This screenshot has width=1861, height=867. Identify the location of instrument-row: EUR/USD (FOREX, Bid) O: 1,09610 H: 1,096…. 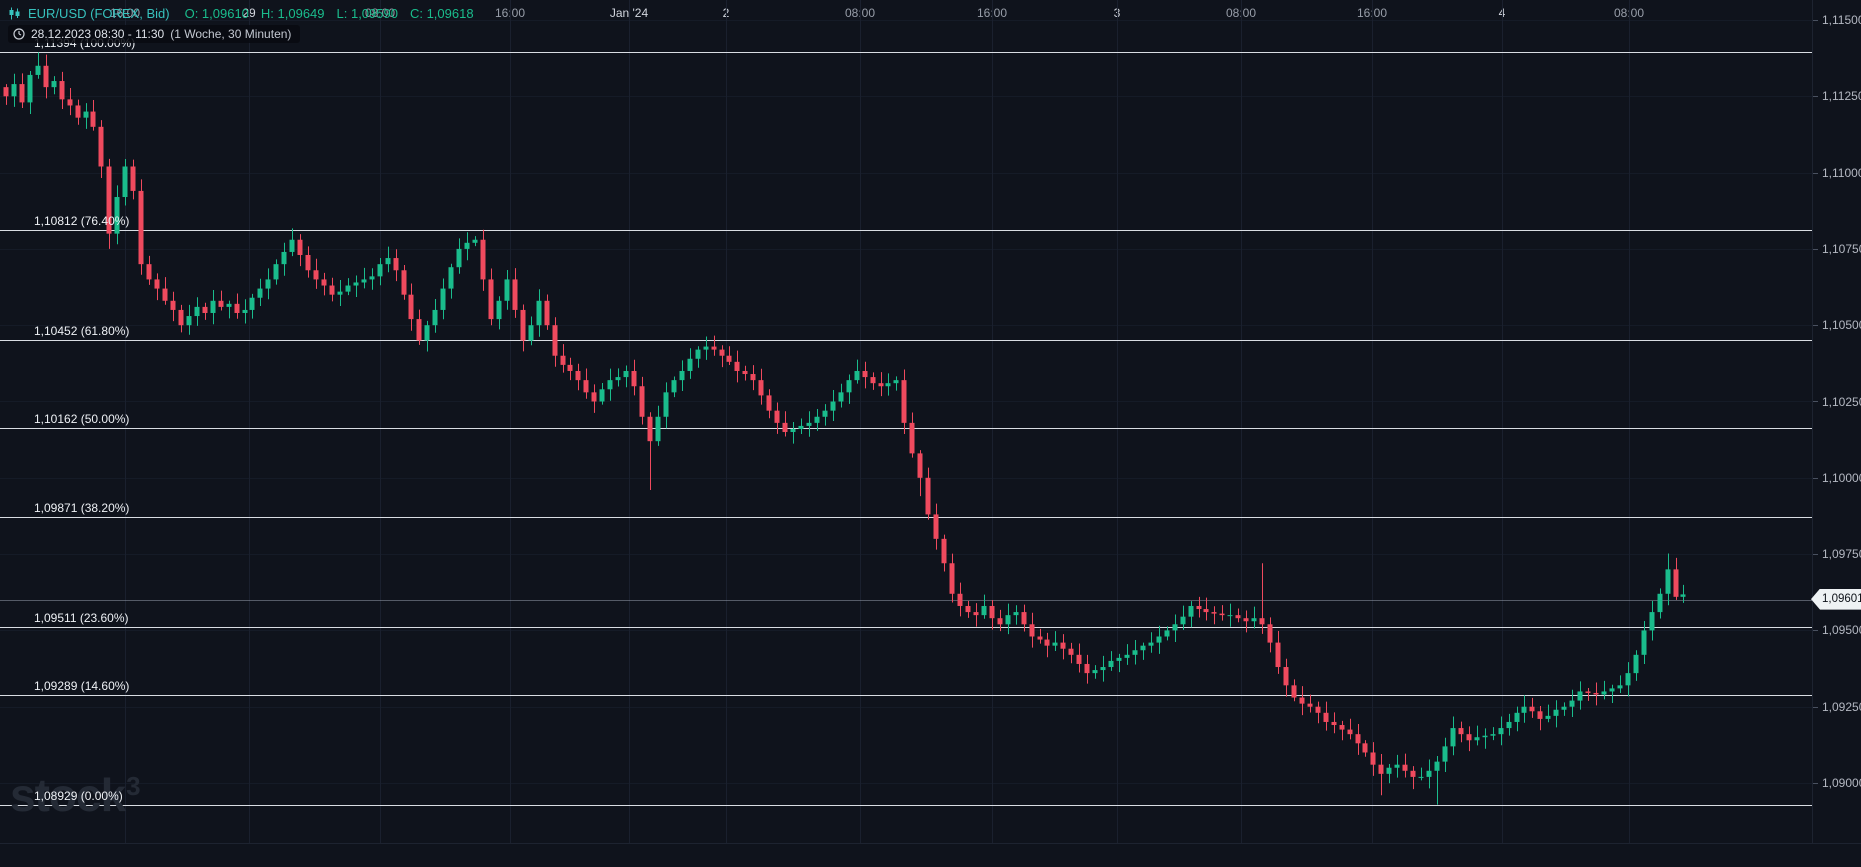
(241, 13).